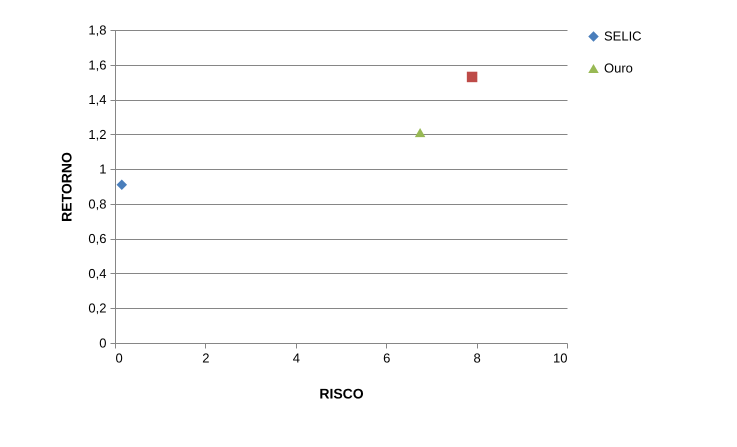 This screenshot has height=447, width=737. I want to click on x-tick-label: 6, so click(386, 358).